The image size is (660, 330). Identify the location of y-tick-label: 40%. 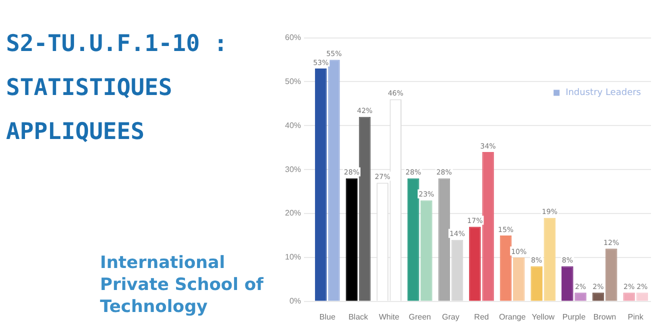
(293, 125).